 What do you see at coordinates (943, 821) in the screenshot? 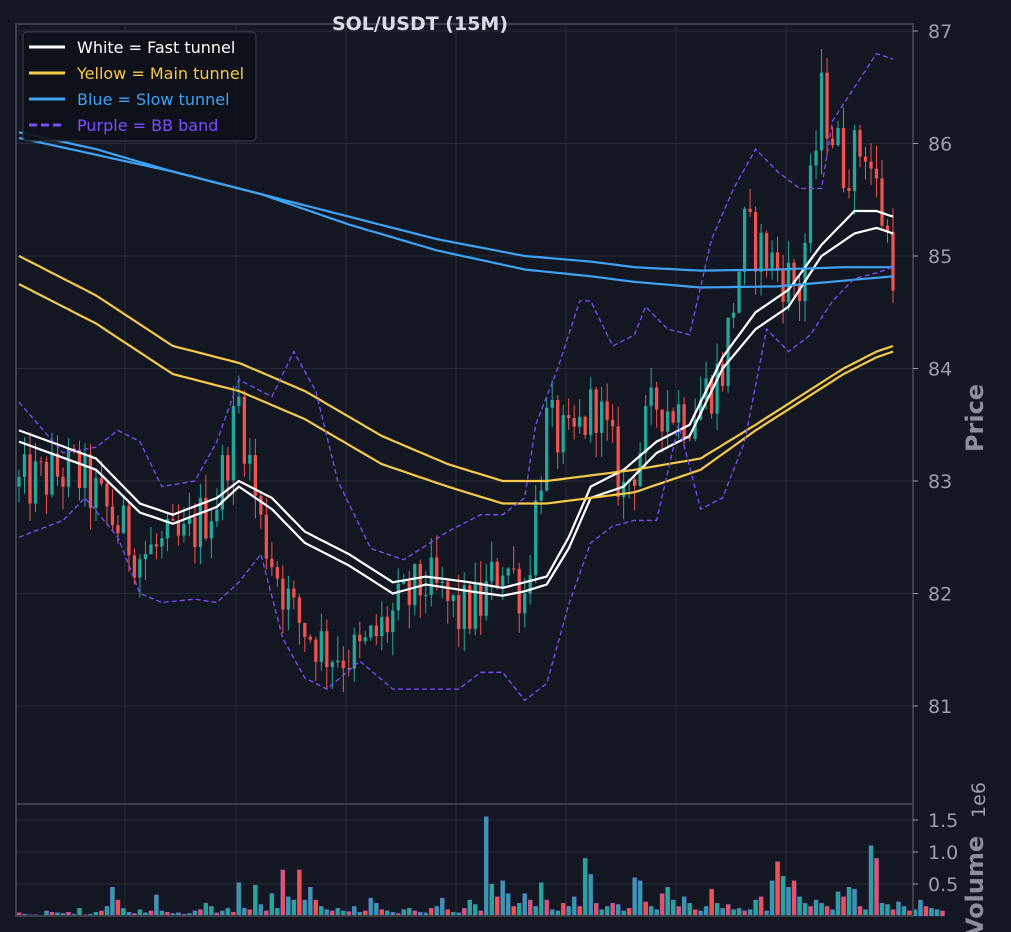
I see `volume-tick-label: 1.5` at bounding box center [943, 821].